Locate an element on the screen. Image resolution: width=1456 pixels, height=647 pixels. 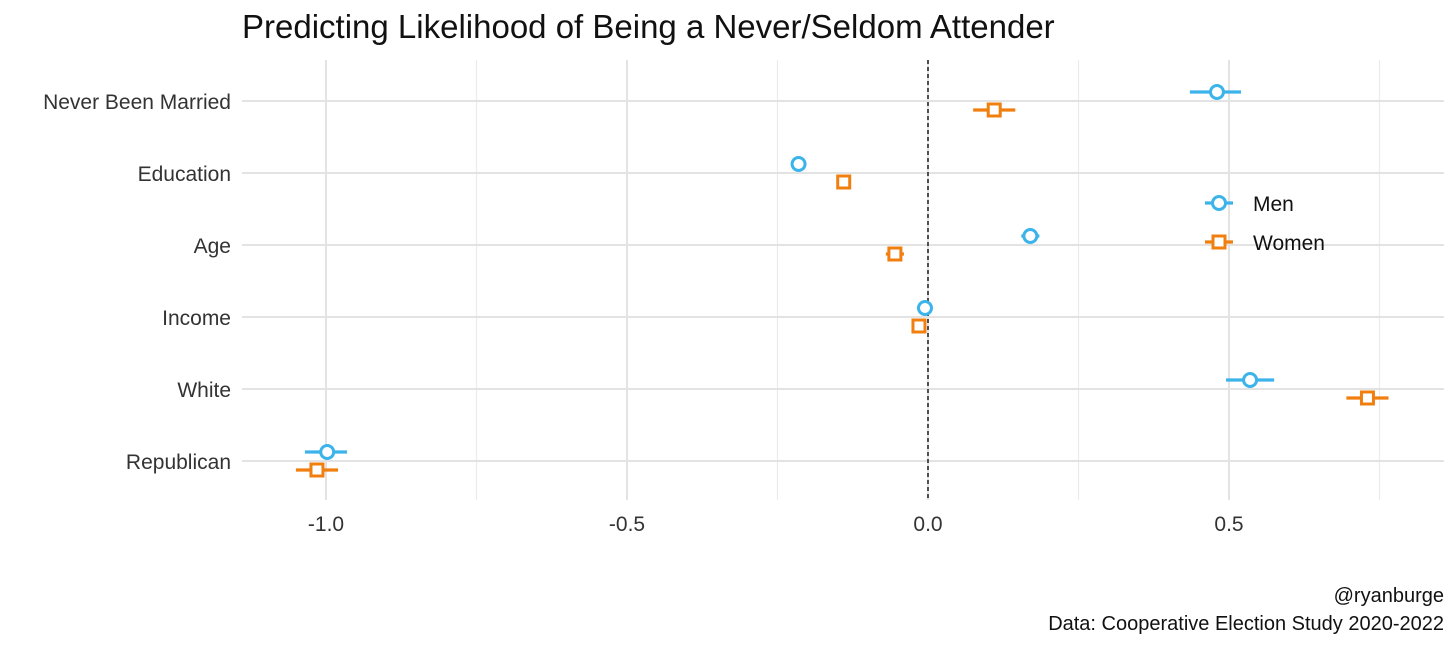
y-tick-label-never-been-married: Never Been Married is located at coordinates (137, 102).